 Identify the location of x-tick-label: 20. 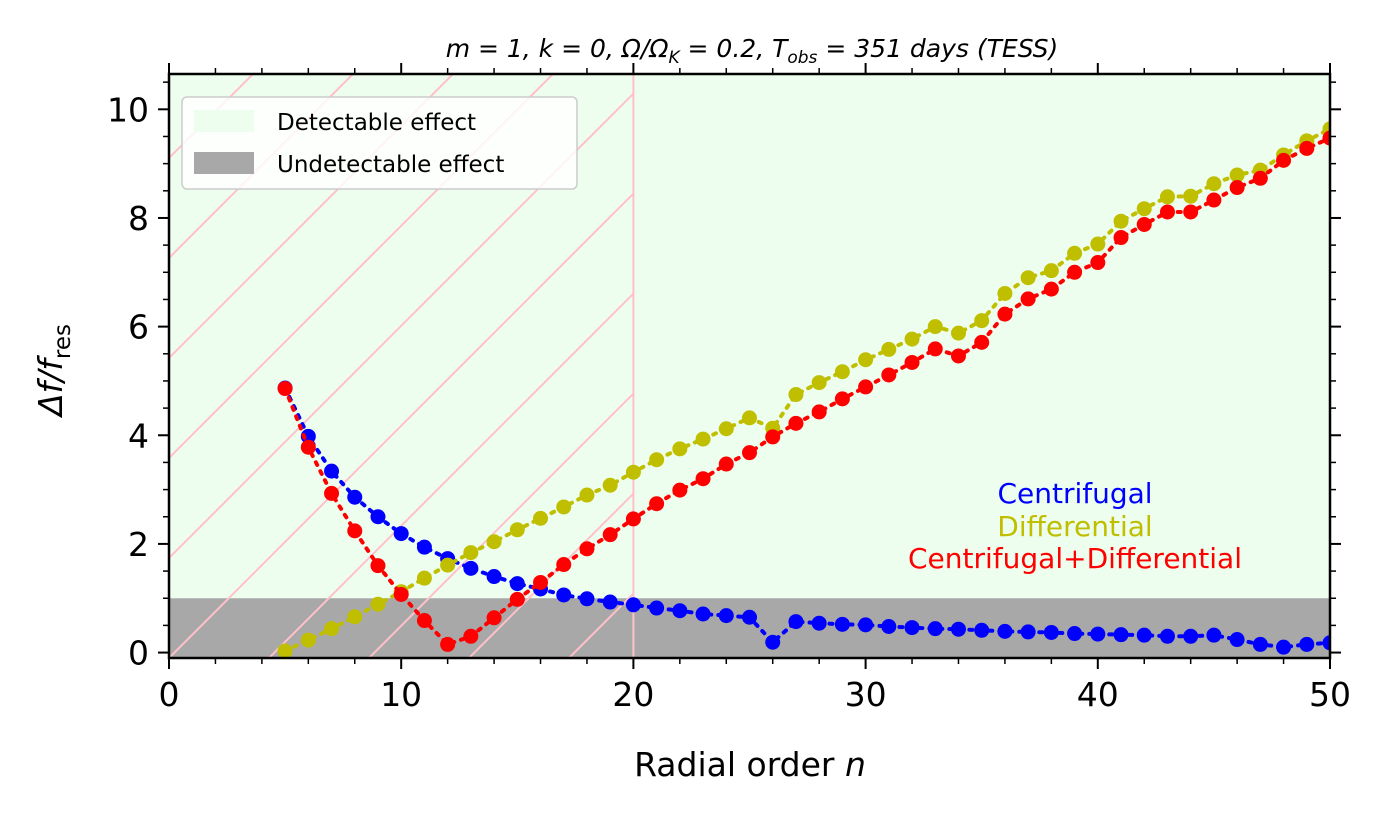
(633, 694).